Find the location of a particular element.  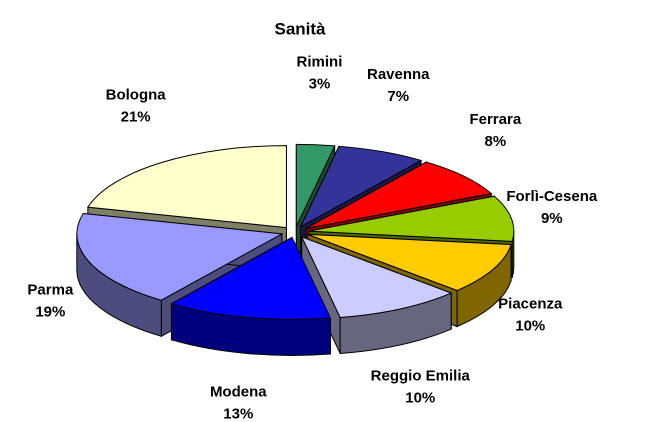

data-label-value: 3% is located at coordinates (320, 84).